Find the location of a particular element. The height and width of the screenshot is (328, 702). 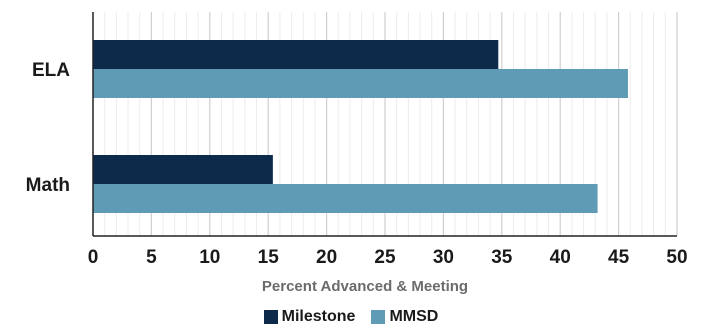

x-tick-label: 30 is located at coordinates (443, 257).